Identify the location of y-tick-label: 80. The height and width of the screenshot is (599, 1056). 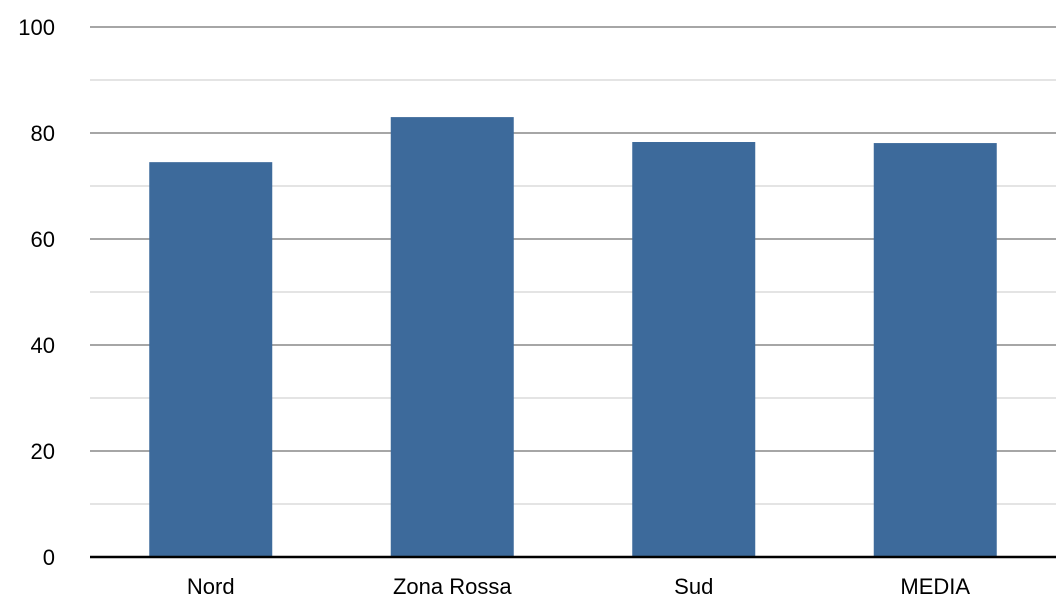
(43, 133).